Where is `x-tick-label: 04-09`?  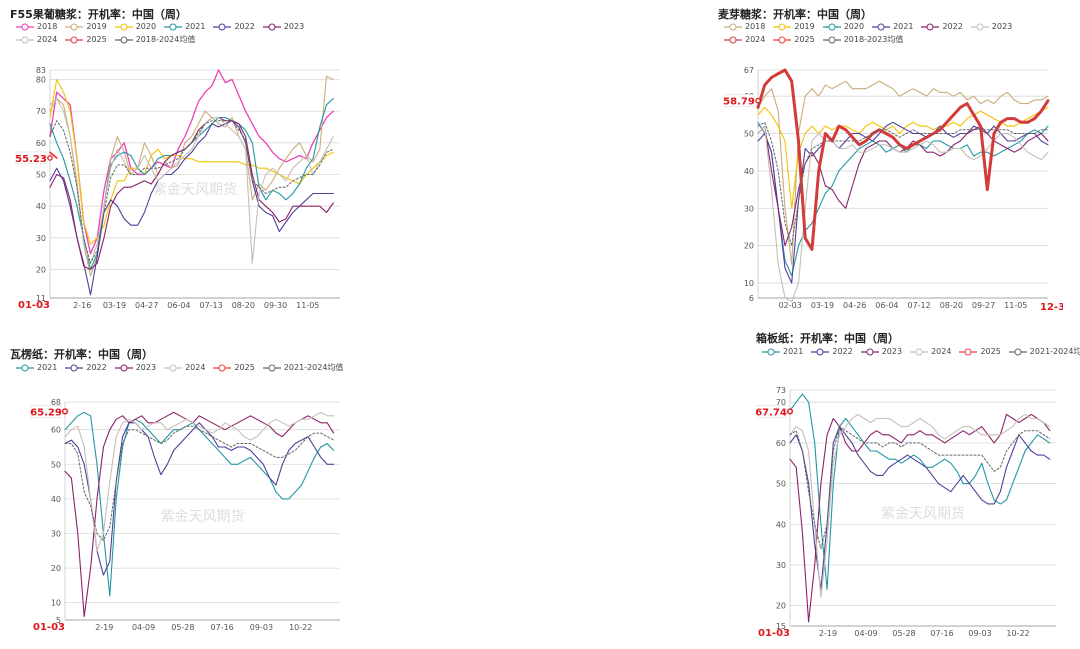 x-tick-label: 04-09 is located at coordinates (865, 633).